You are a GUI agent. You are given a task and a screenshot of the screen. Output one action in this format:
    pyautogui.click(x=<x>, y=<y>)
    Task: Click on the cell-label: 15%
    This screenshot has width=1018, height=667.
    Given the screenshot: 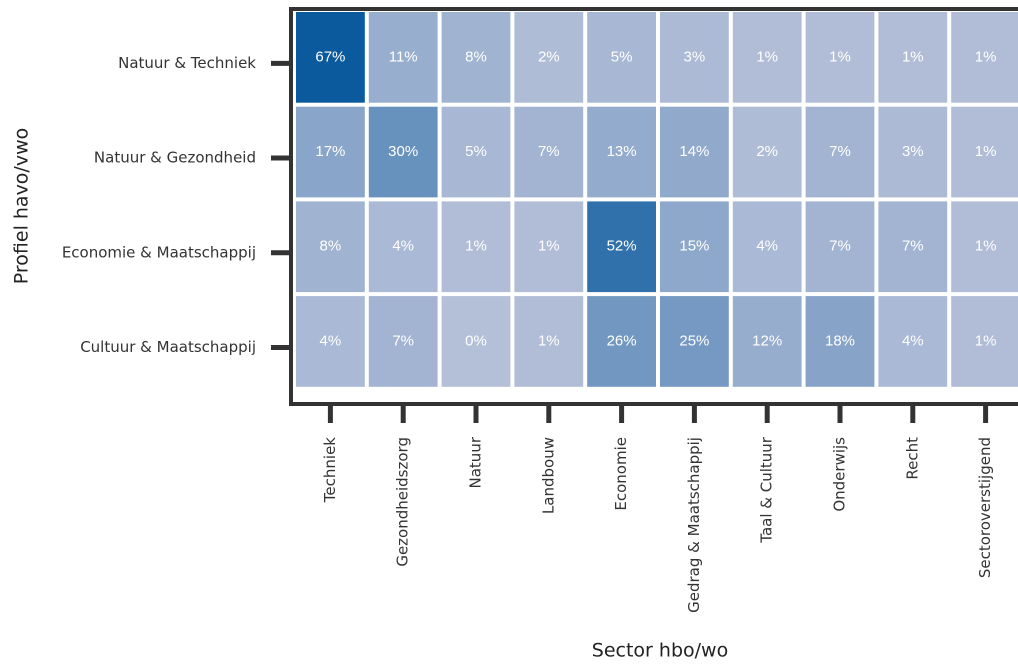 What is the action you would take?
    pyautogui.click(x=694, y=246)
    